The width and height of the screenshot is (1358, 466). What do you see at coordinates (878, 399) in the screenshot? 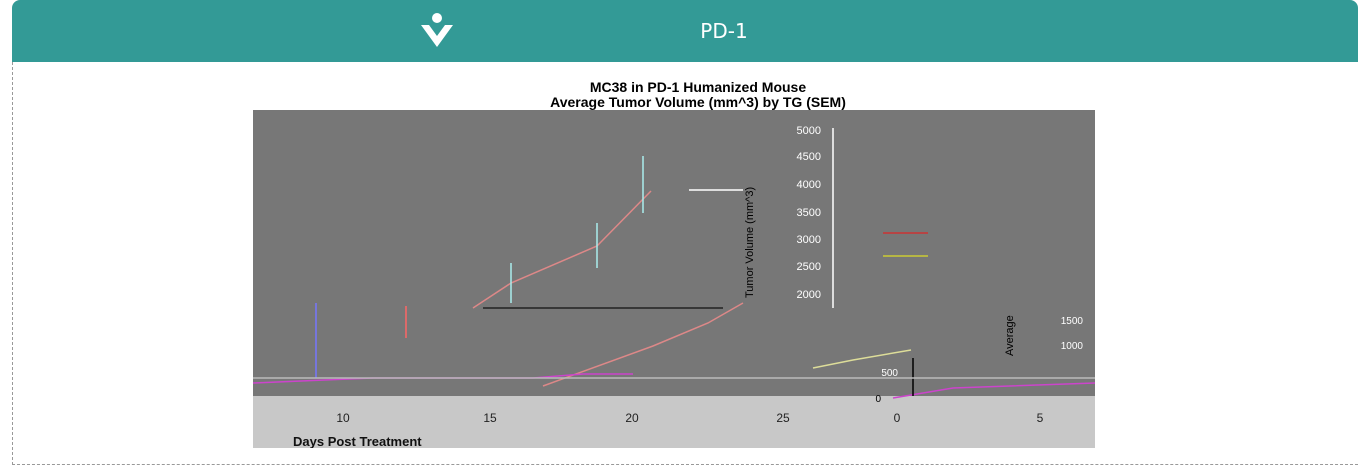
I see `inset-tick-label: 0` at bounding box center [878, 399].